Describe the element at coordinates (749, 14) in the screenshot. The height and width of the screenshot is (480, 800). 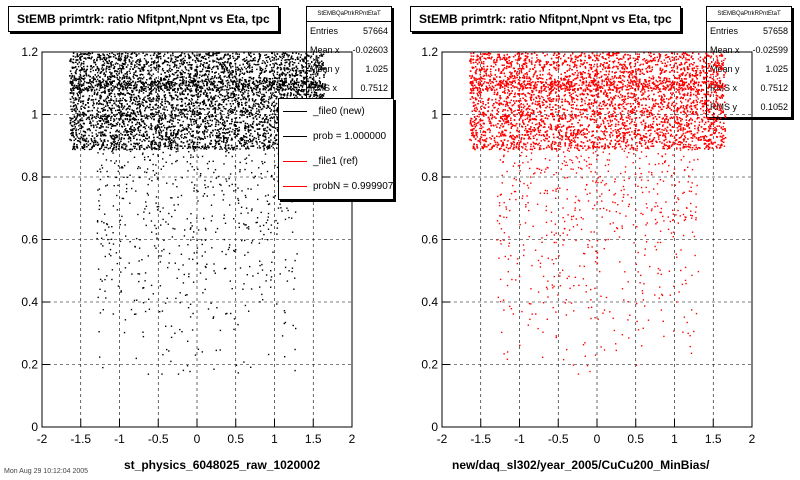
I see `right-stats-name: StEMBQaPtrkRPntEtaT` at that location.